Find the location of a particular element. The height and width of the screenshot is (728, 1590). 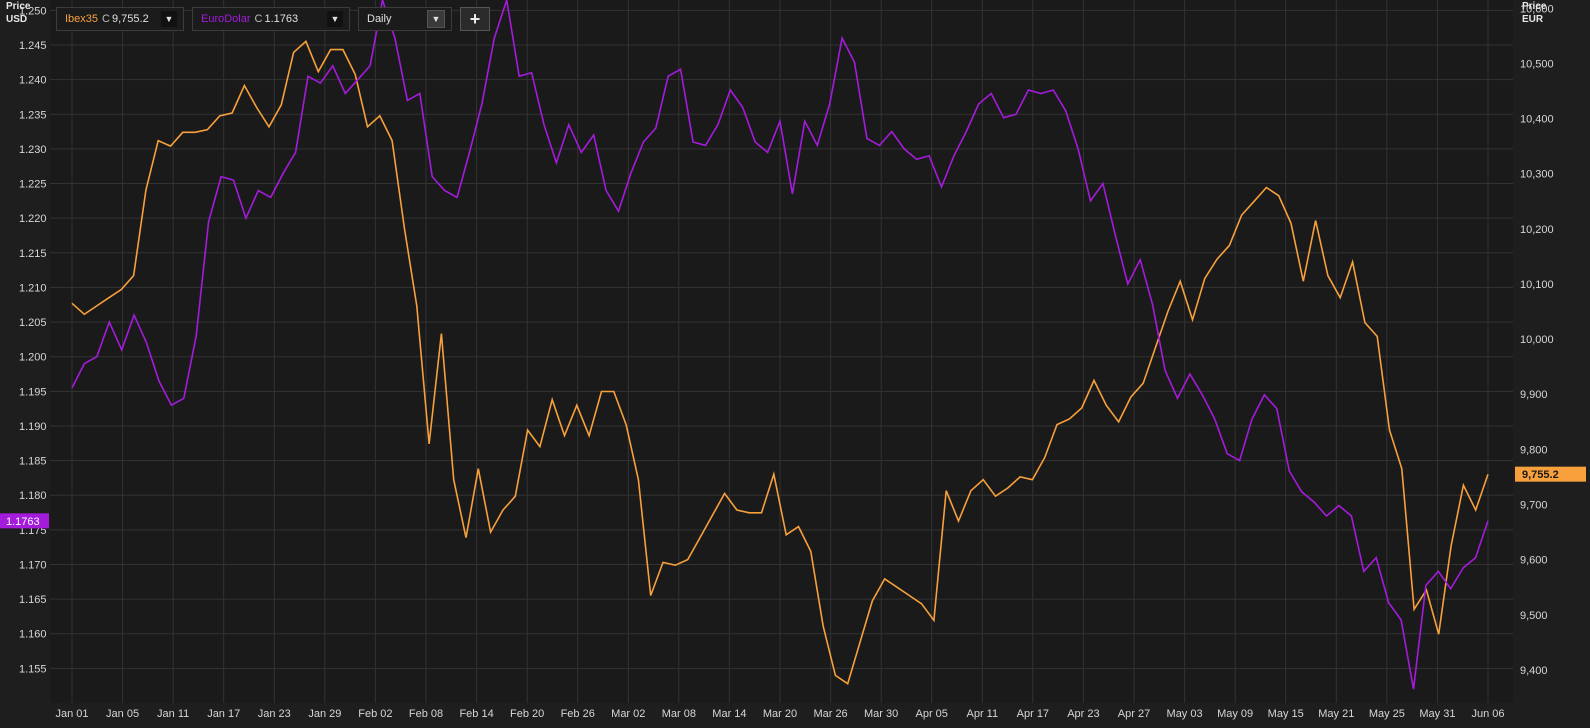

right-tick-label: 9,700 is located at coordinates (1534, 506).